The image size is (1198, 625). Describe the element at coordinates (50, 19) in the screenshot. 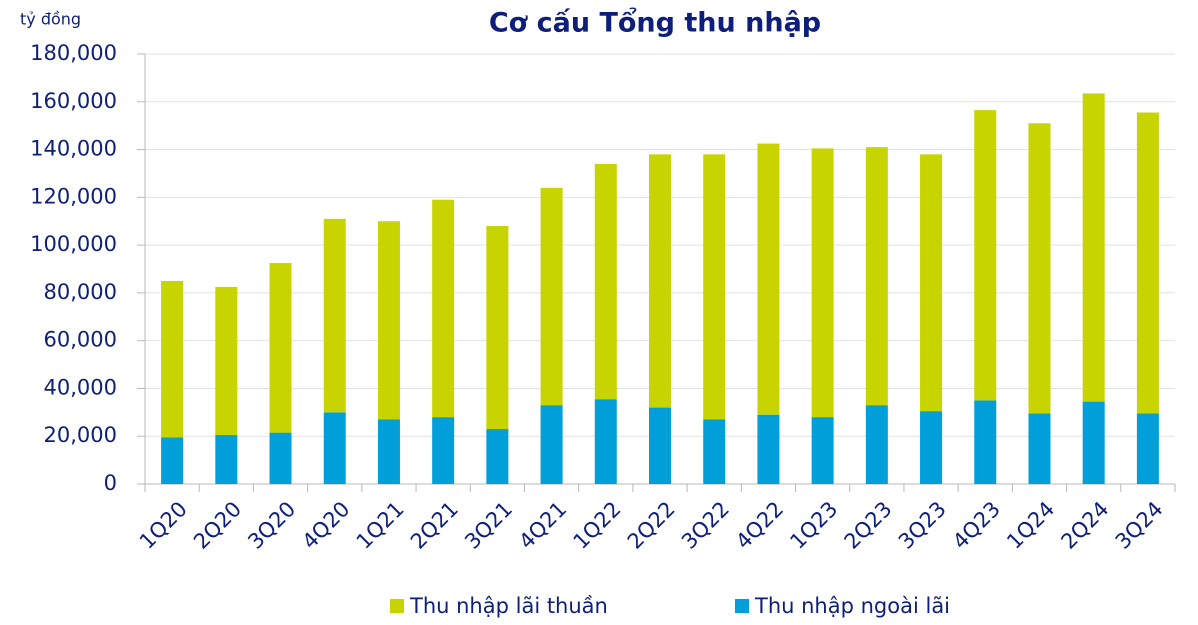

I see `y-axis-label: tỷ đồng` at that location.